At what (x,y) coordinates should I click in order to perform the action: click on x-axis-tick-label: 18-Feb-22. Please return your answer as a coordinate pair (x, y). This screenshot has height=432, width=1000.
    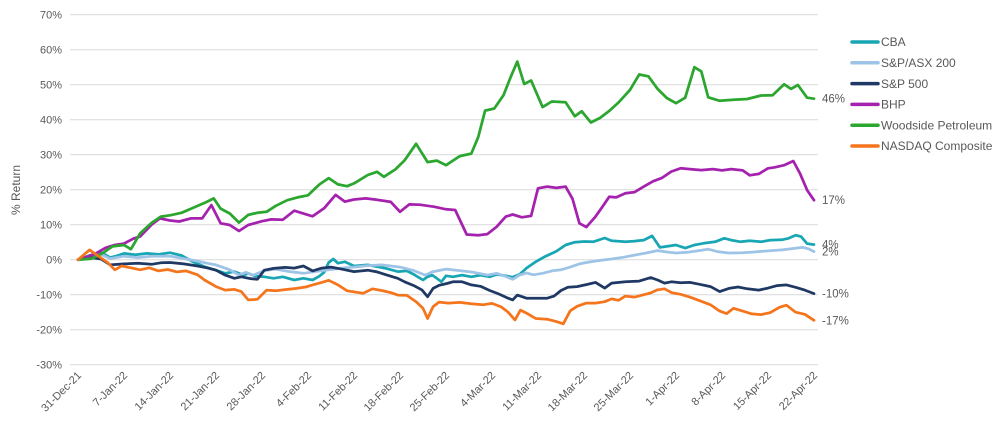
    Looking at the image, I should click on (384, 392).